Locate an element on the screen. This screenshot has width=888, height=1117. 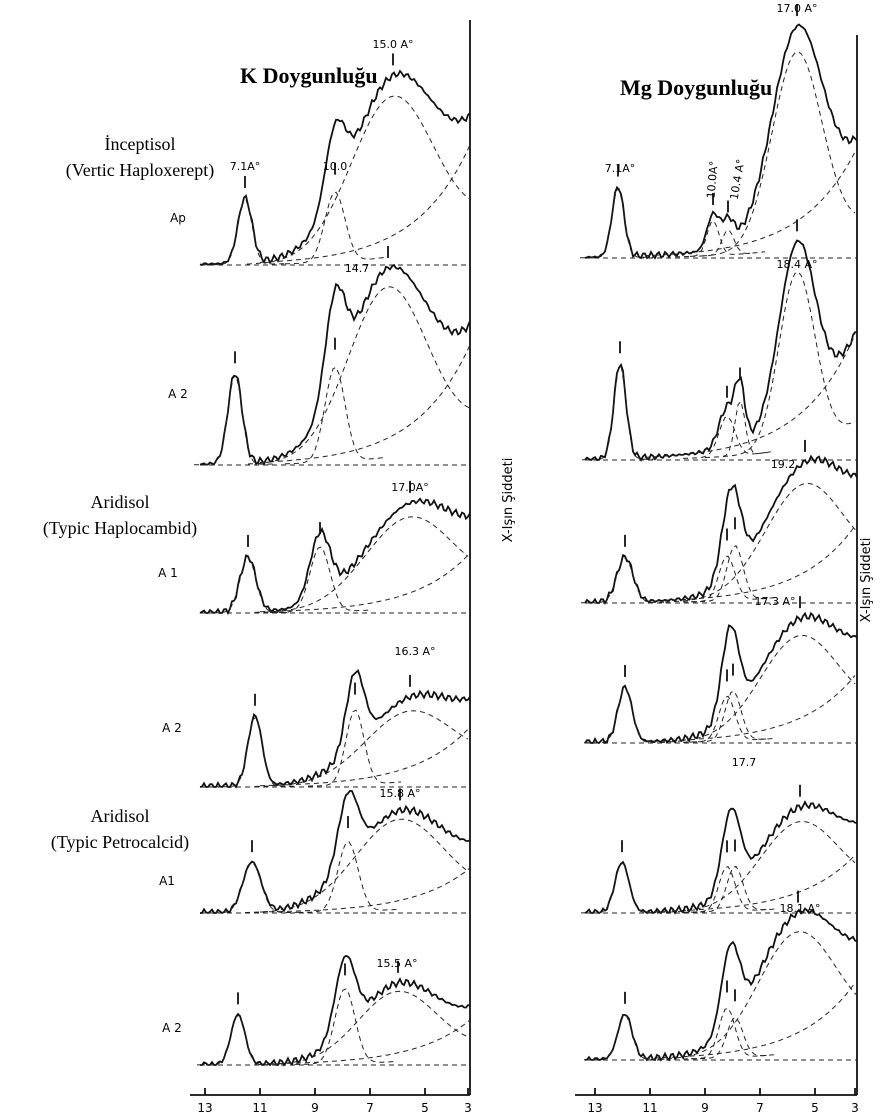
panel-title: Mg Doygunluğu is located at coordinates (696, 87).